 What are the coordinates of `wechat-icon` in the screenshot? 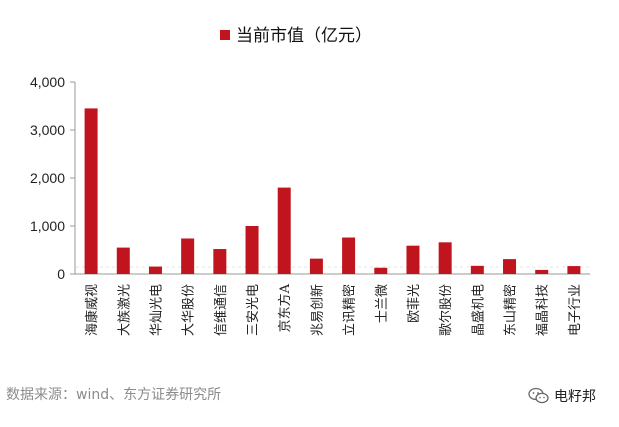 It's located at (538, 395).